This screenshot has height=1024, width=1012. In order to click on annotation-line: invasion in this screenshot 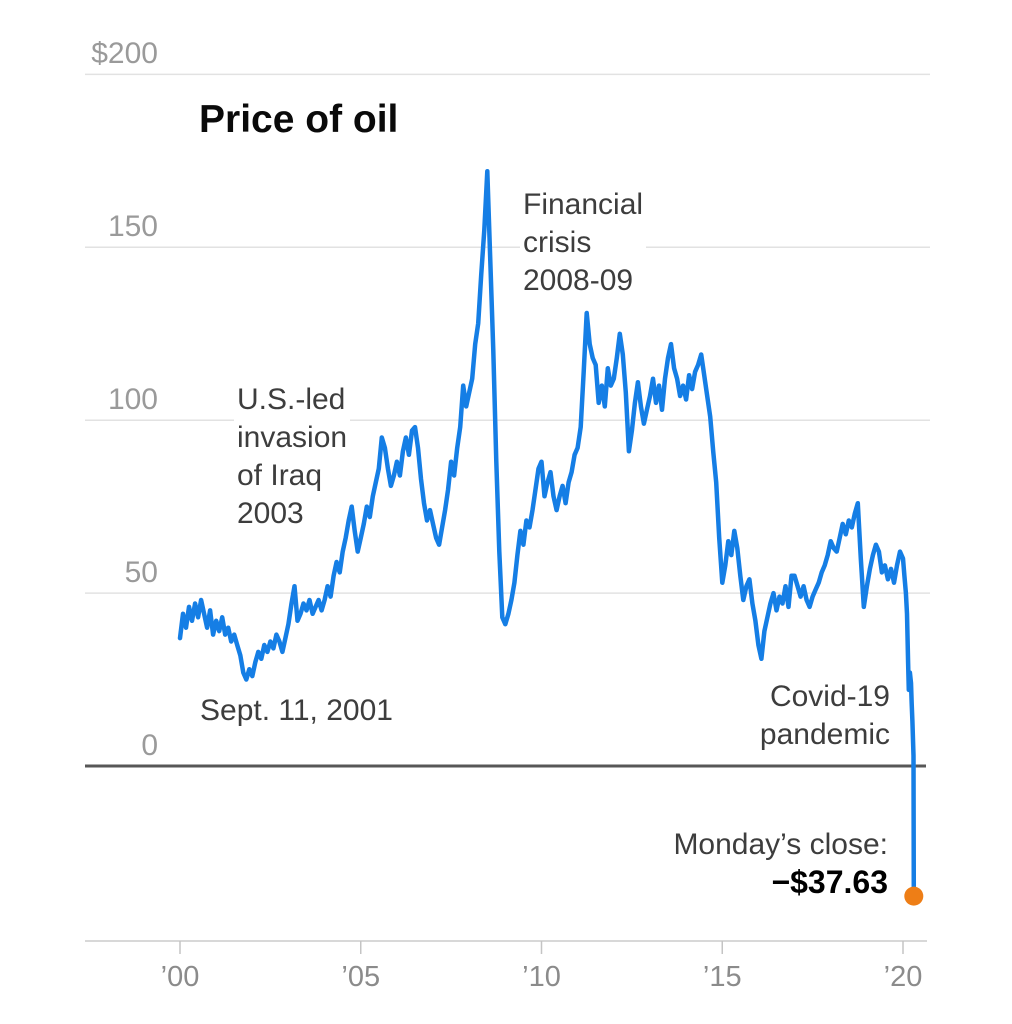, I will do `click(292, 437)`.